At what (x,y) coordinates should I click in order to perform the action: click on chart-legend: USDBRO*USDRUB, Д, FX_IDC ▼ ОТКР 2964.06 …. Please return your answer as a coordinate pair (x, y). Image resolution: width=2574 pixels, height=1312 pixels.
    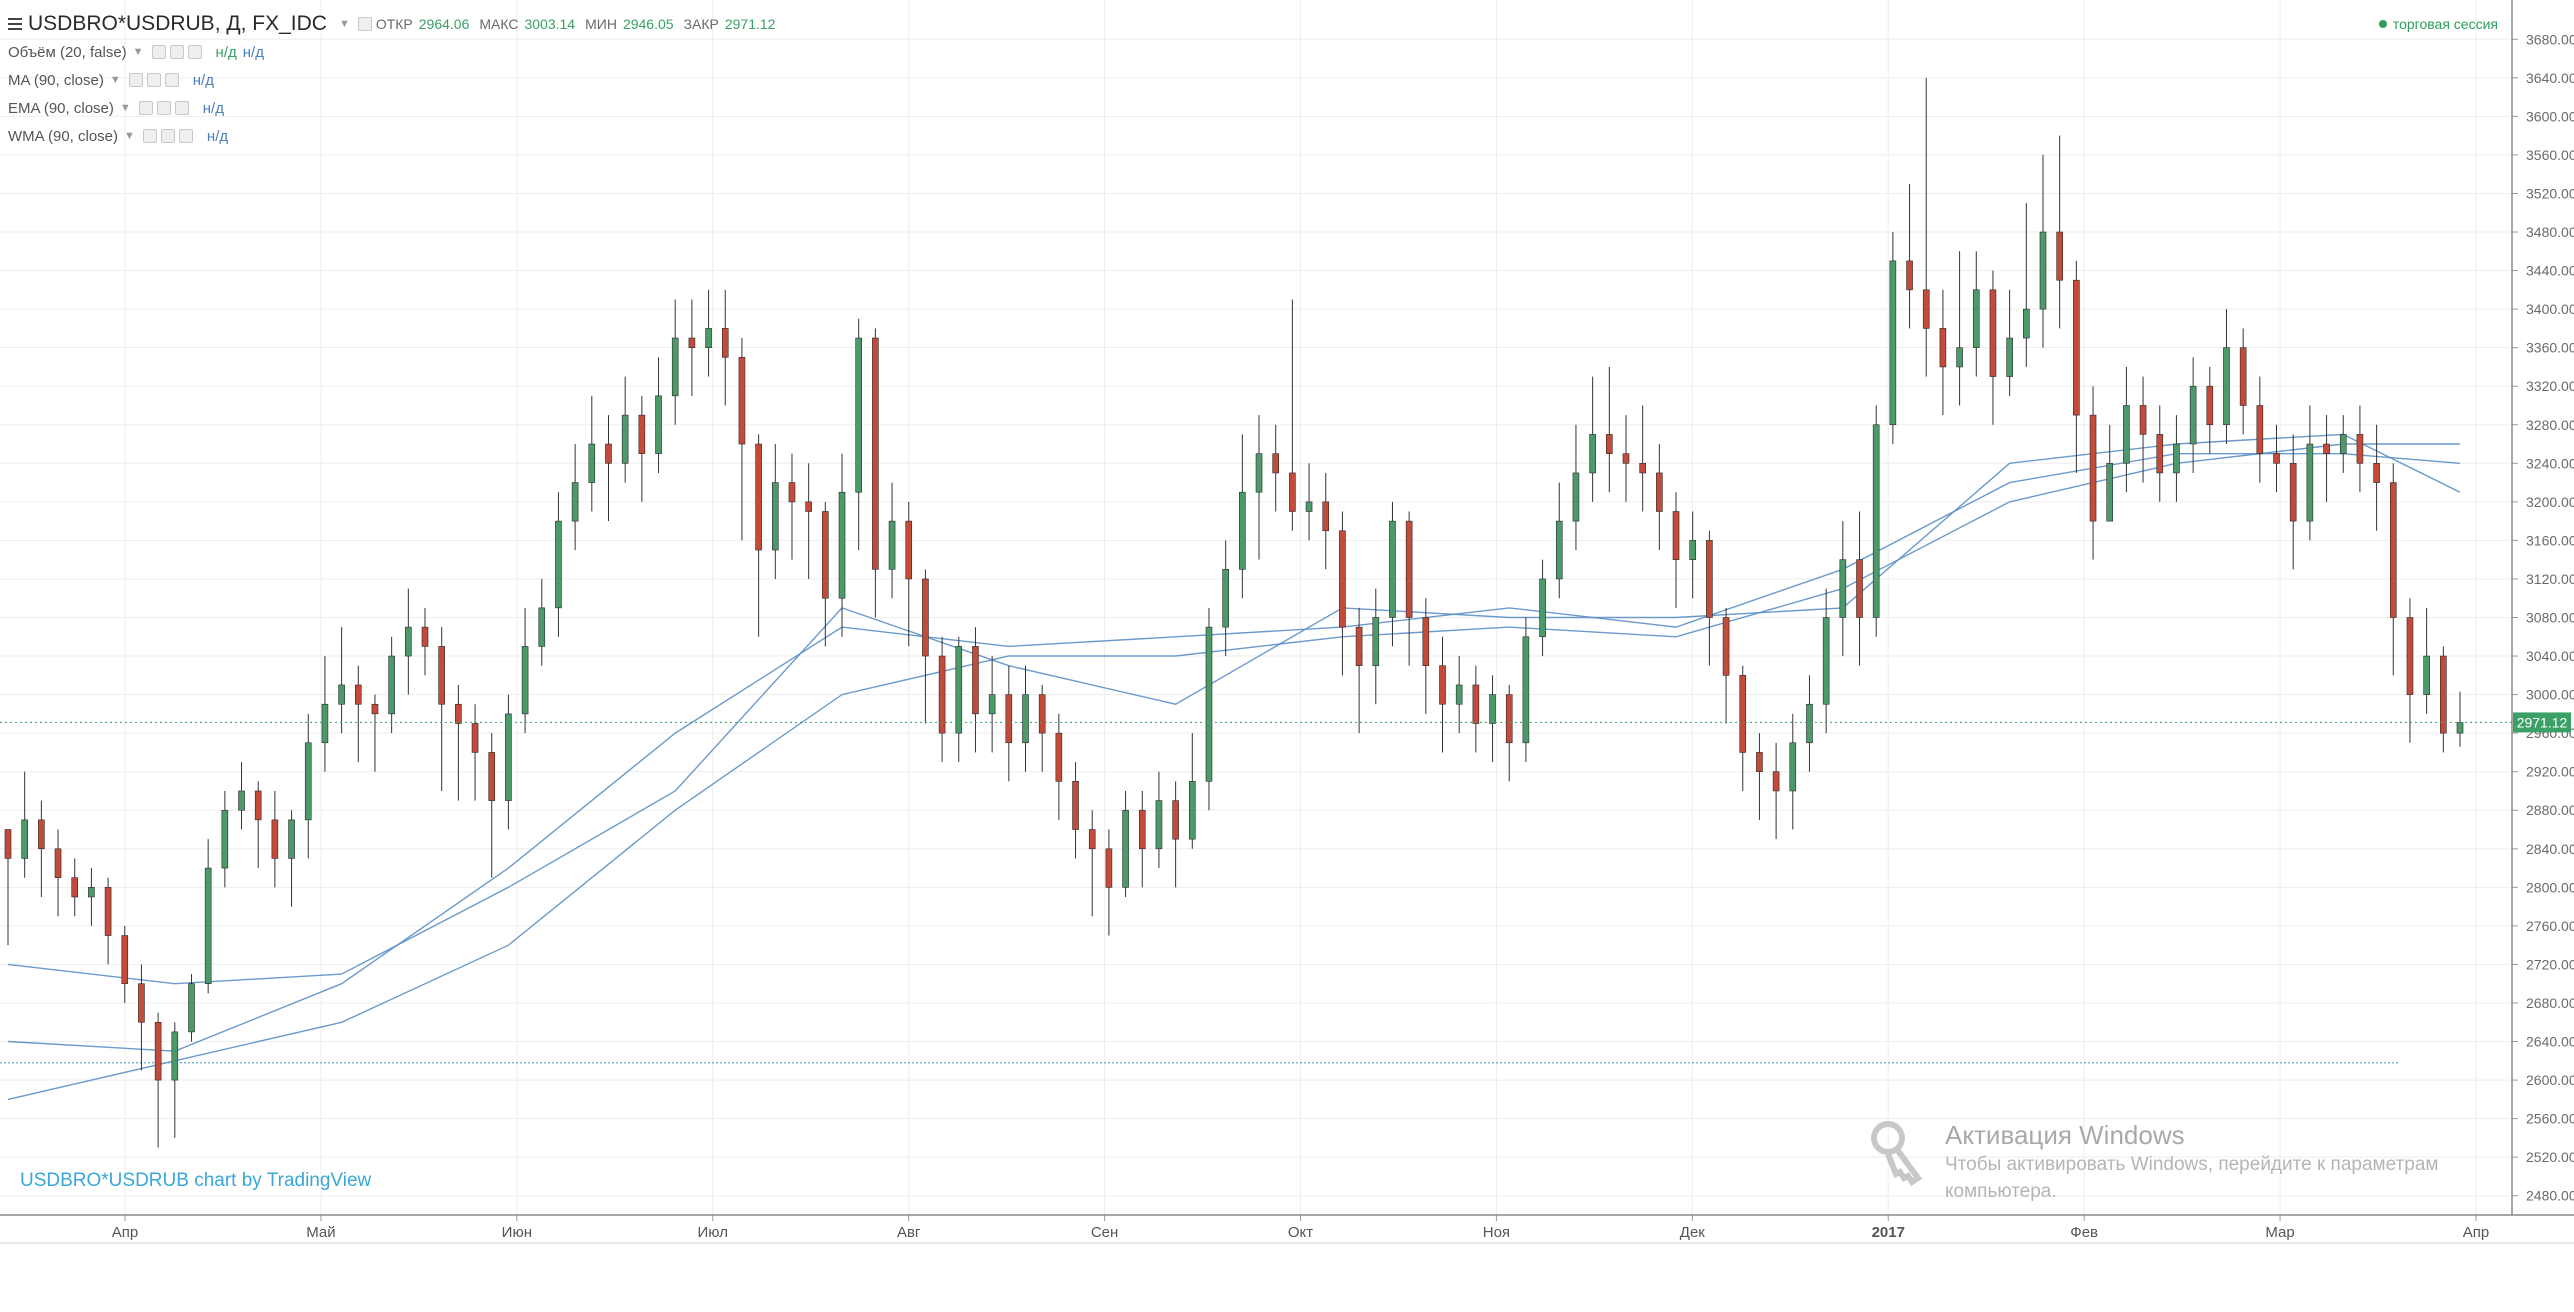
    Looking at the image, I should click on (396, 80).